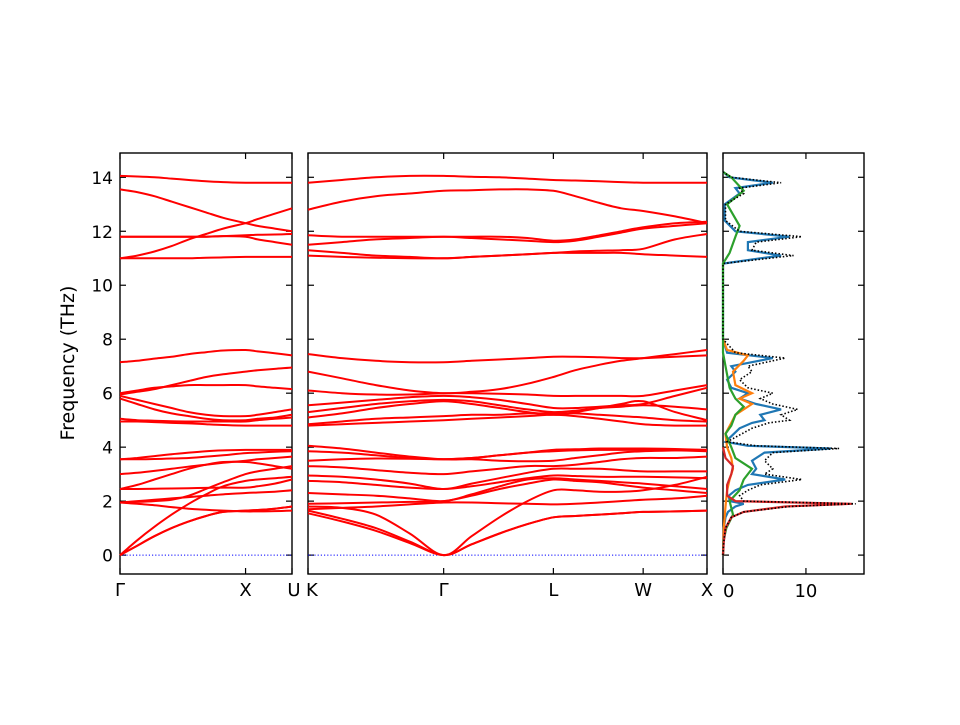  Describe the element at coordinates (444, 590) in the screenshot. I see `x-tick-label-1-1: Γ` at that location.